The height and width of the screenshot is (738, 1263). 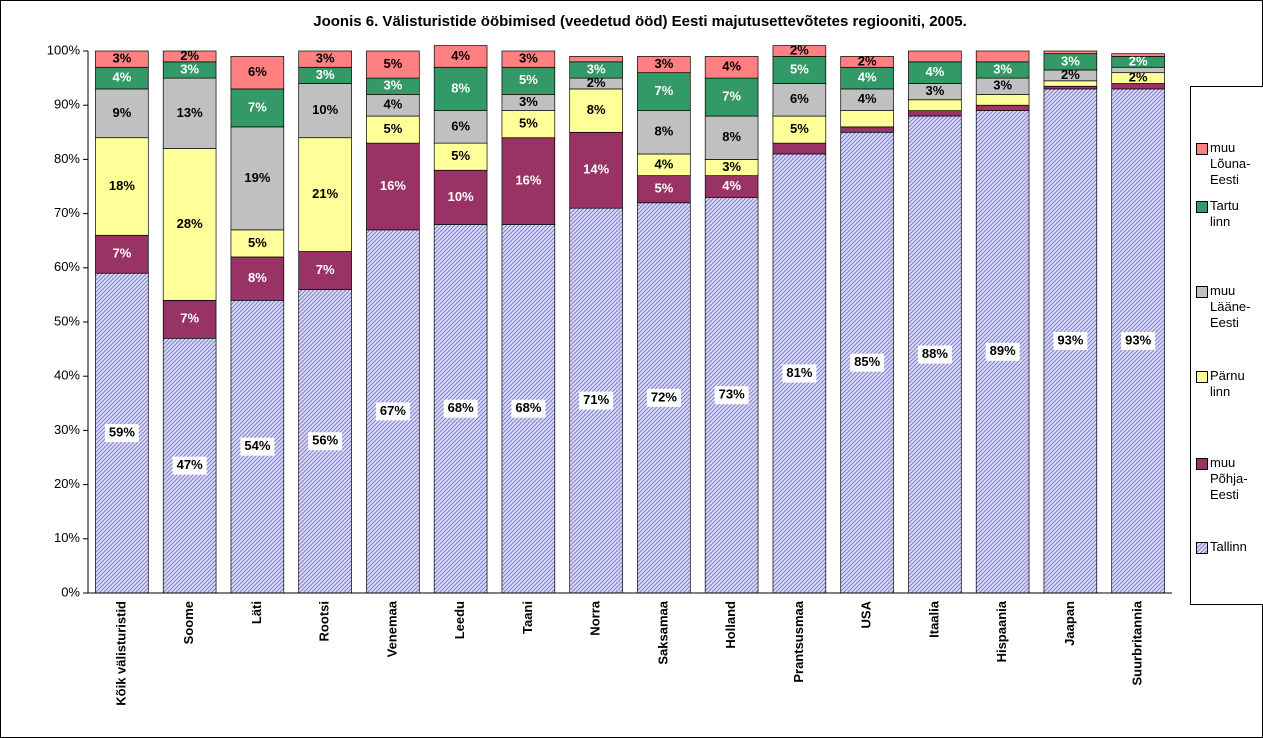 I want to click on x-tick-label: Läti, so click(x=256, y=612).